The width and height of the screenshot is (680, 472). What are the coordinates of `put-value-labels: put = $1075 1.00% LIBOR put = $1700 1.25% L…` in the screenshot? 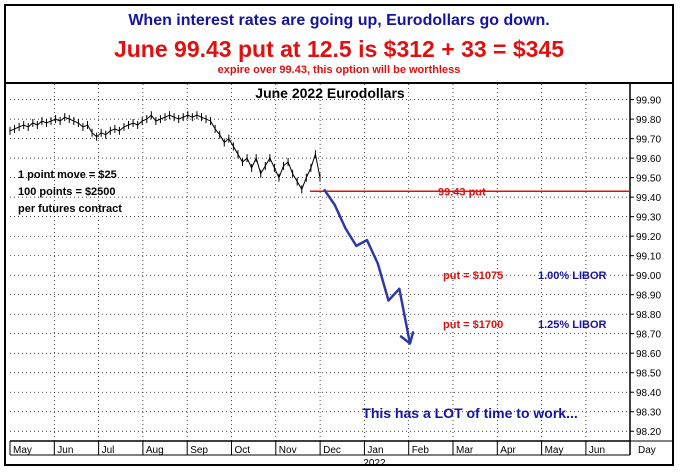 It's located at (525, 300).